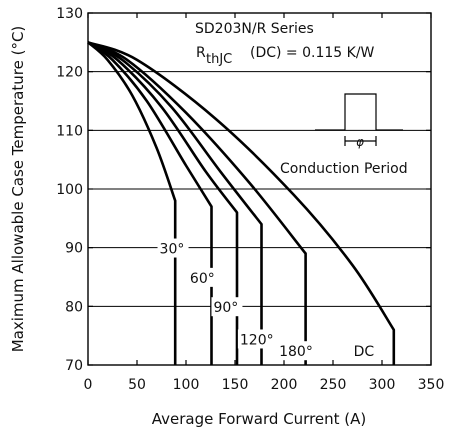 This screenshot has width=458, height=435. What do you see at coordinates (333, 385) in the screenshot?
I see `x-tick-label: 250` at bounding box center [333, 385].